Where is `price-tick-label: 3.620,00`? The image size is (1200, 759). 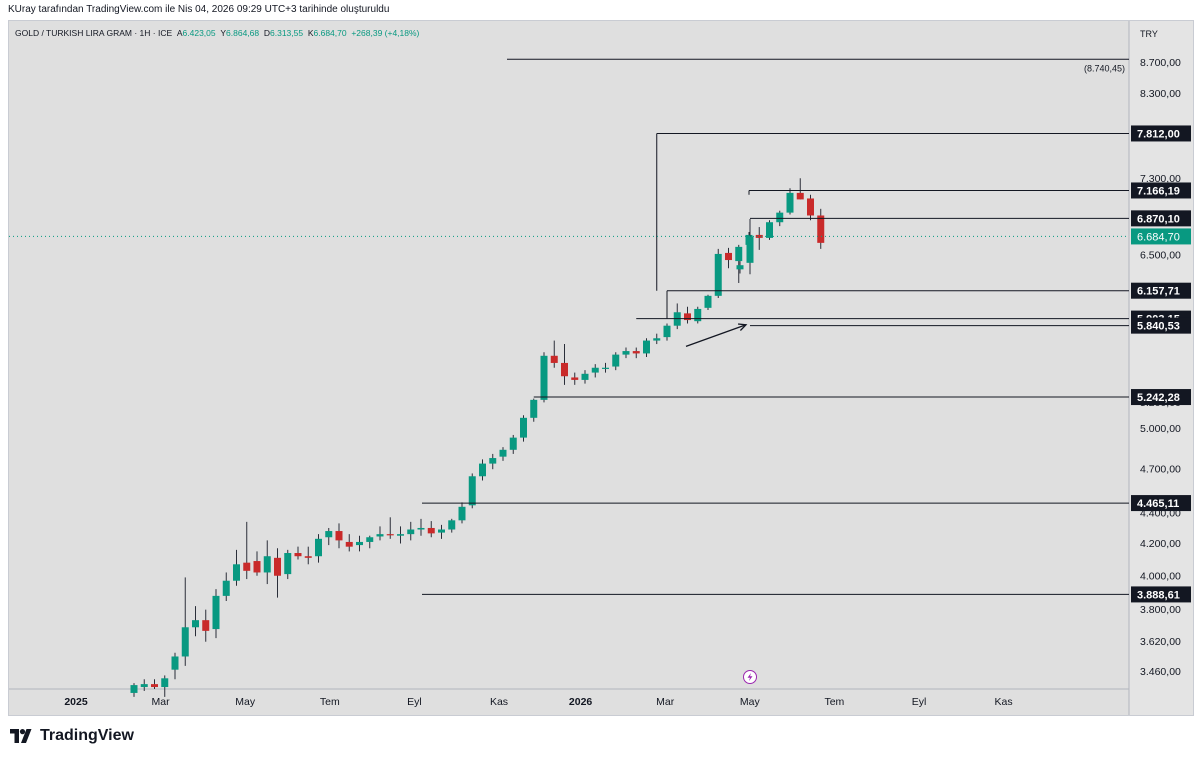
price-tick-label: 3.620,00 is located at coordinates (1160, 642).